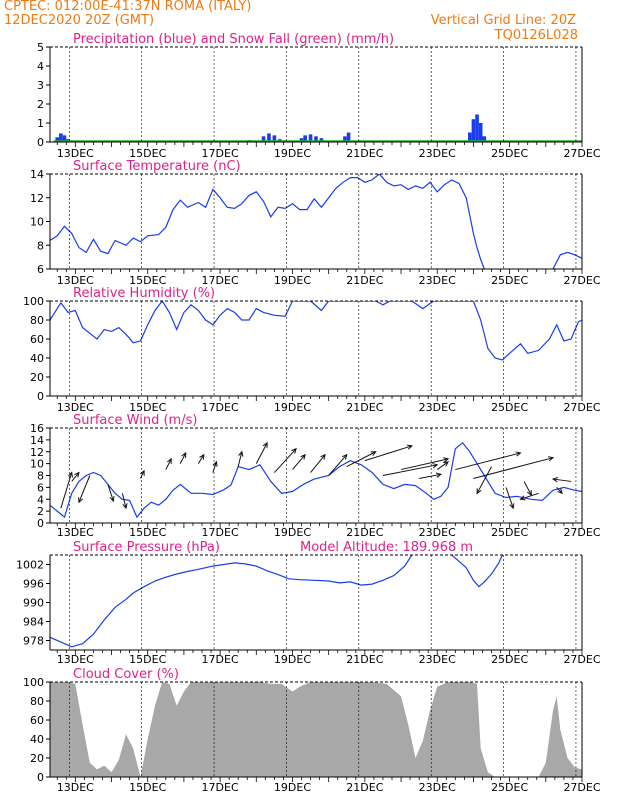 The height and width of the screenshot is (800, 618). Describe the element at coordinates (503, 20) in the screenshot. I see `header-grid-note: Vertical Grid Line: 20Z` at that location.